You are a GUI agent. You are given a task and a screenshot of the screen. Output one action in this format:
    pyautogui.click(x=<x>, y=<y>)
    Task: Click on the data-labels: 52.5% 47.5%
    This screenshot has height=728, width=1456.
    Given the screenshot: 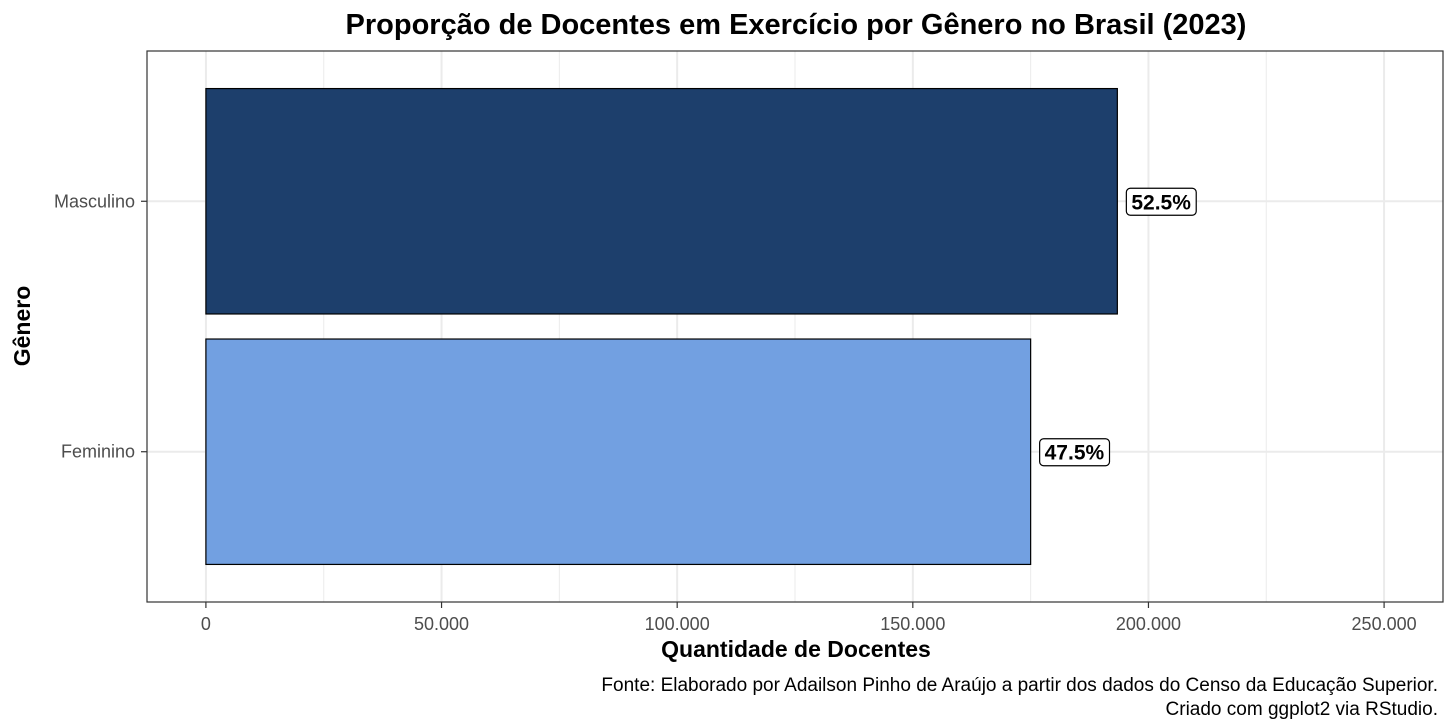 What is the action you would take?
    pyautogui.click(x=1118, y=327)
    